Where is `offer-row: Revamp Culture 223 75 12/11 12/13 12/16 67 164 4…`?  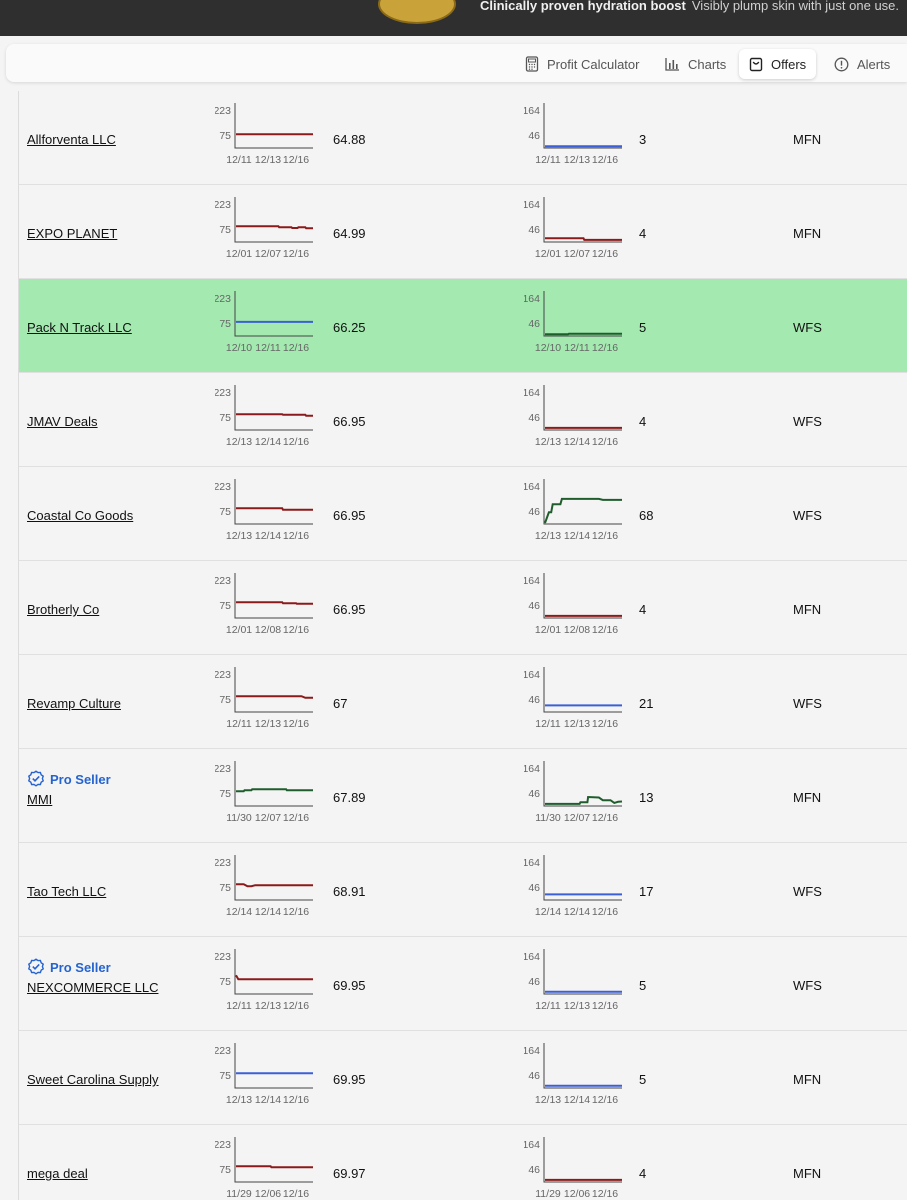
offer-row: Revamp Culture 223 75 12/11 12/13 12/16 67 164 4… is located at coordinates (463, 702).